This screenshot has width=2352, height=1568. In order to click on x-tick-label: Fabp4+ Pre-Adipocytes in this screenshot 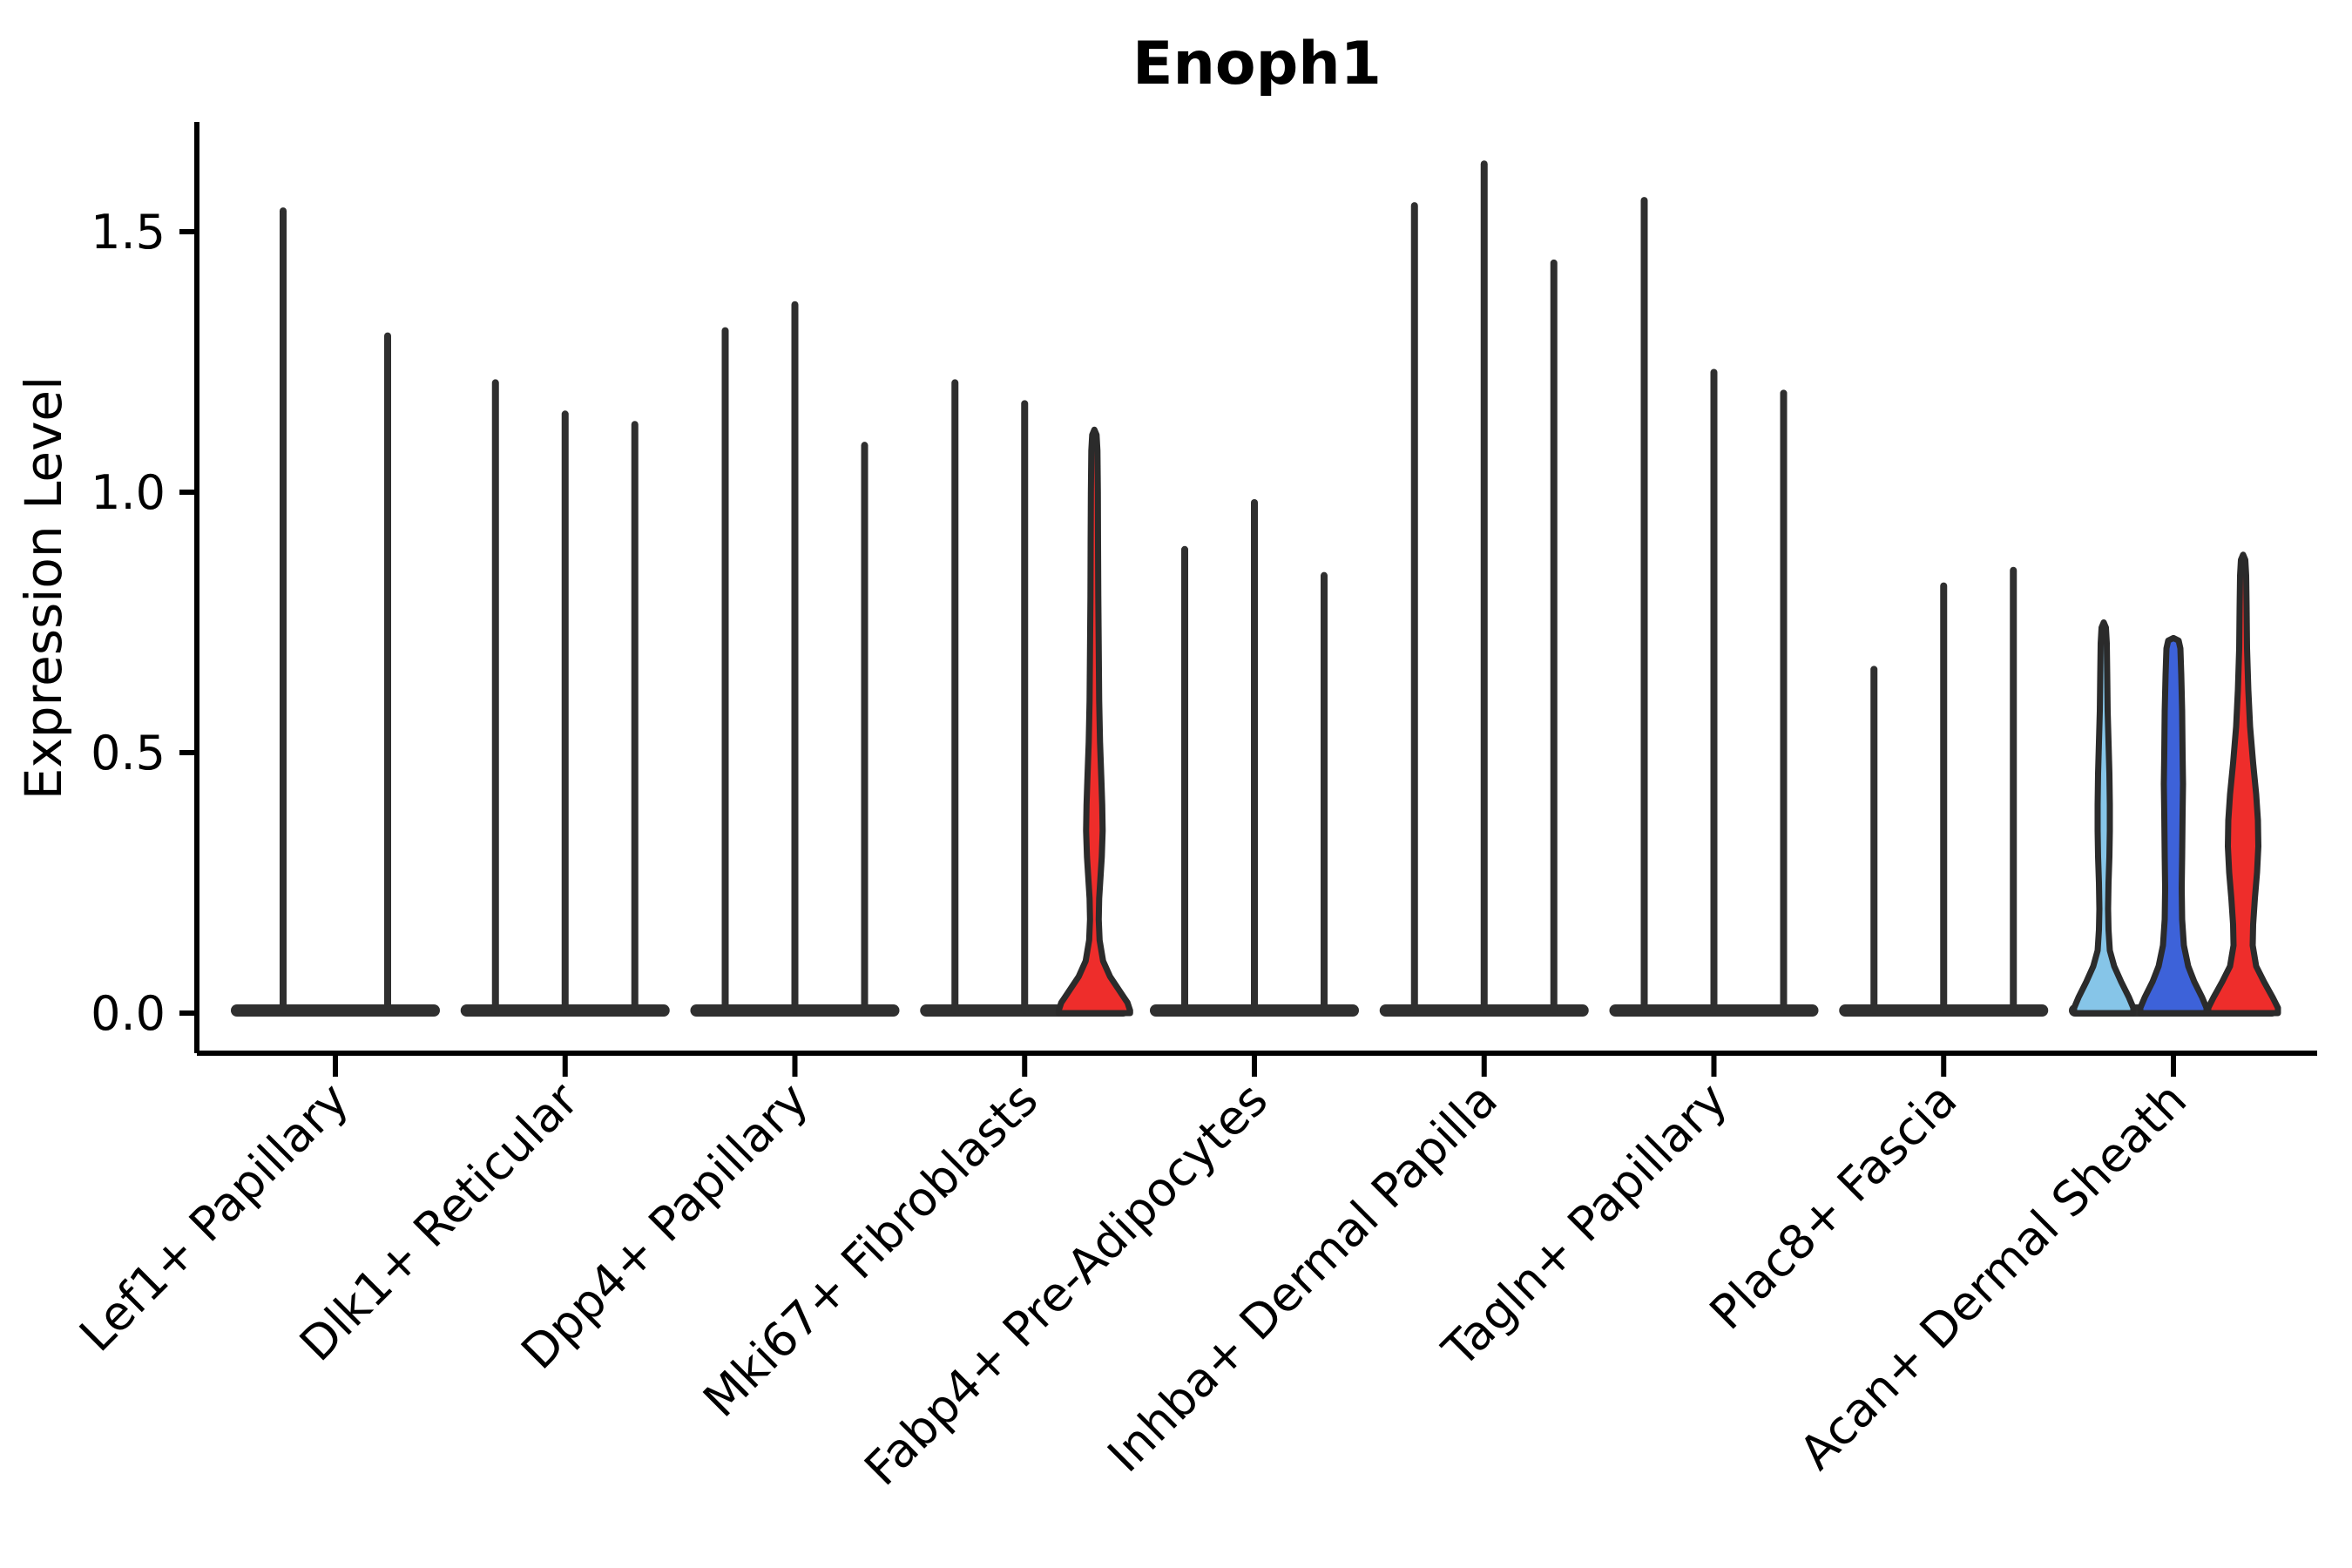, I will do `click(1066, 1284)`.